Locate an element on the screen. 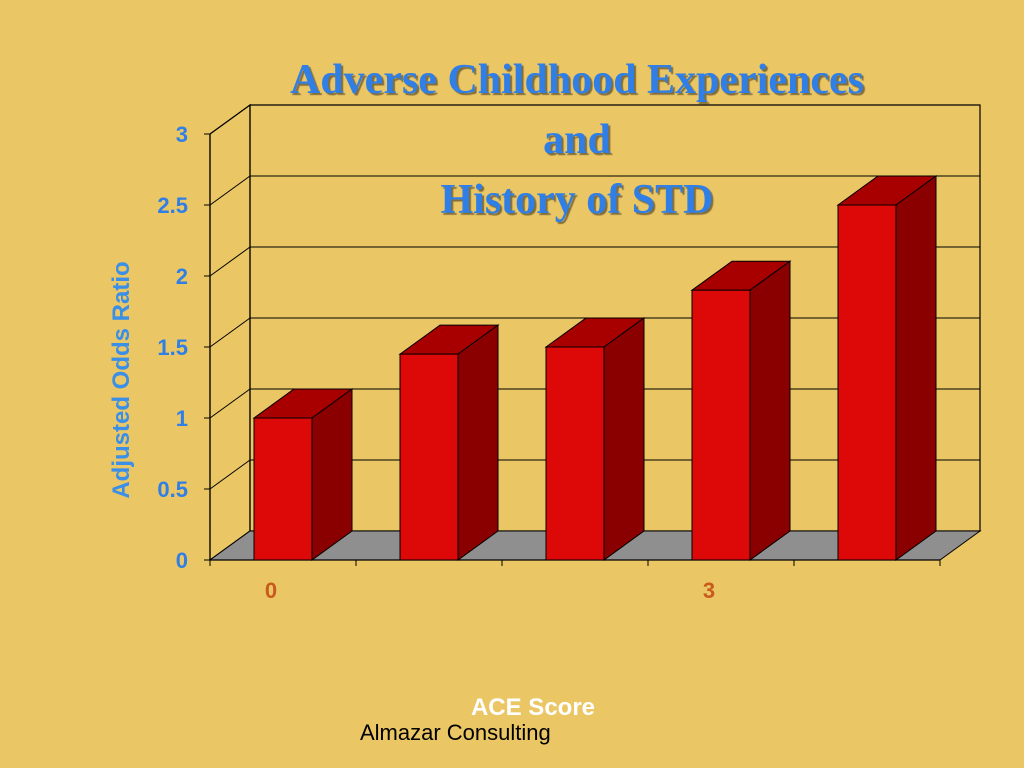  y-tick-label: 2 is located at coordinates (182, 276).